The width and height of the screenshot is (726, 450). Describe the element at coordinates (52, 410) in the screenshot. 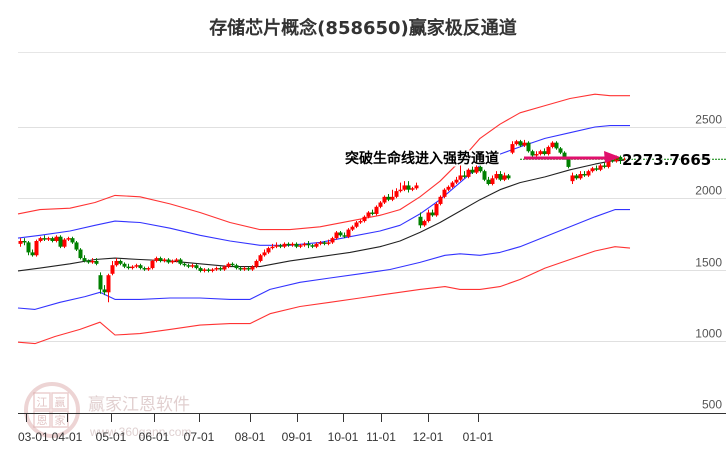

I see `logo-icon` at that location.